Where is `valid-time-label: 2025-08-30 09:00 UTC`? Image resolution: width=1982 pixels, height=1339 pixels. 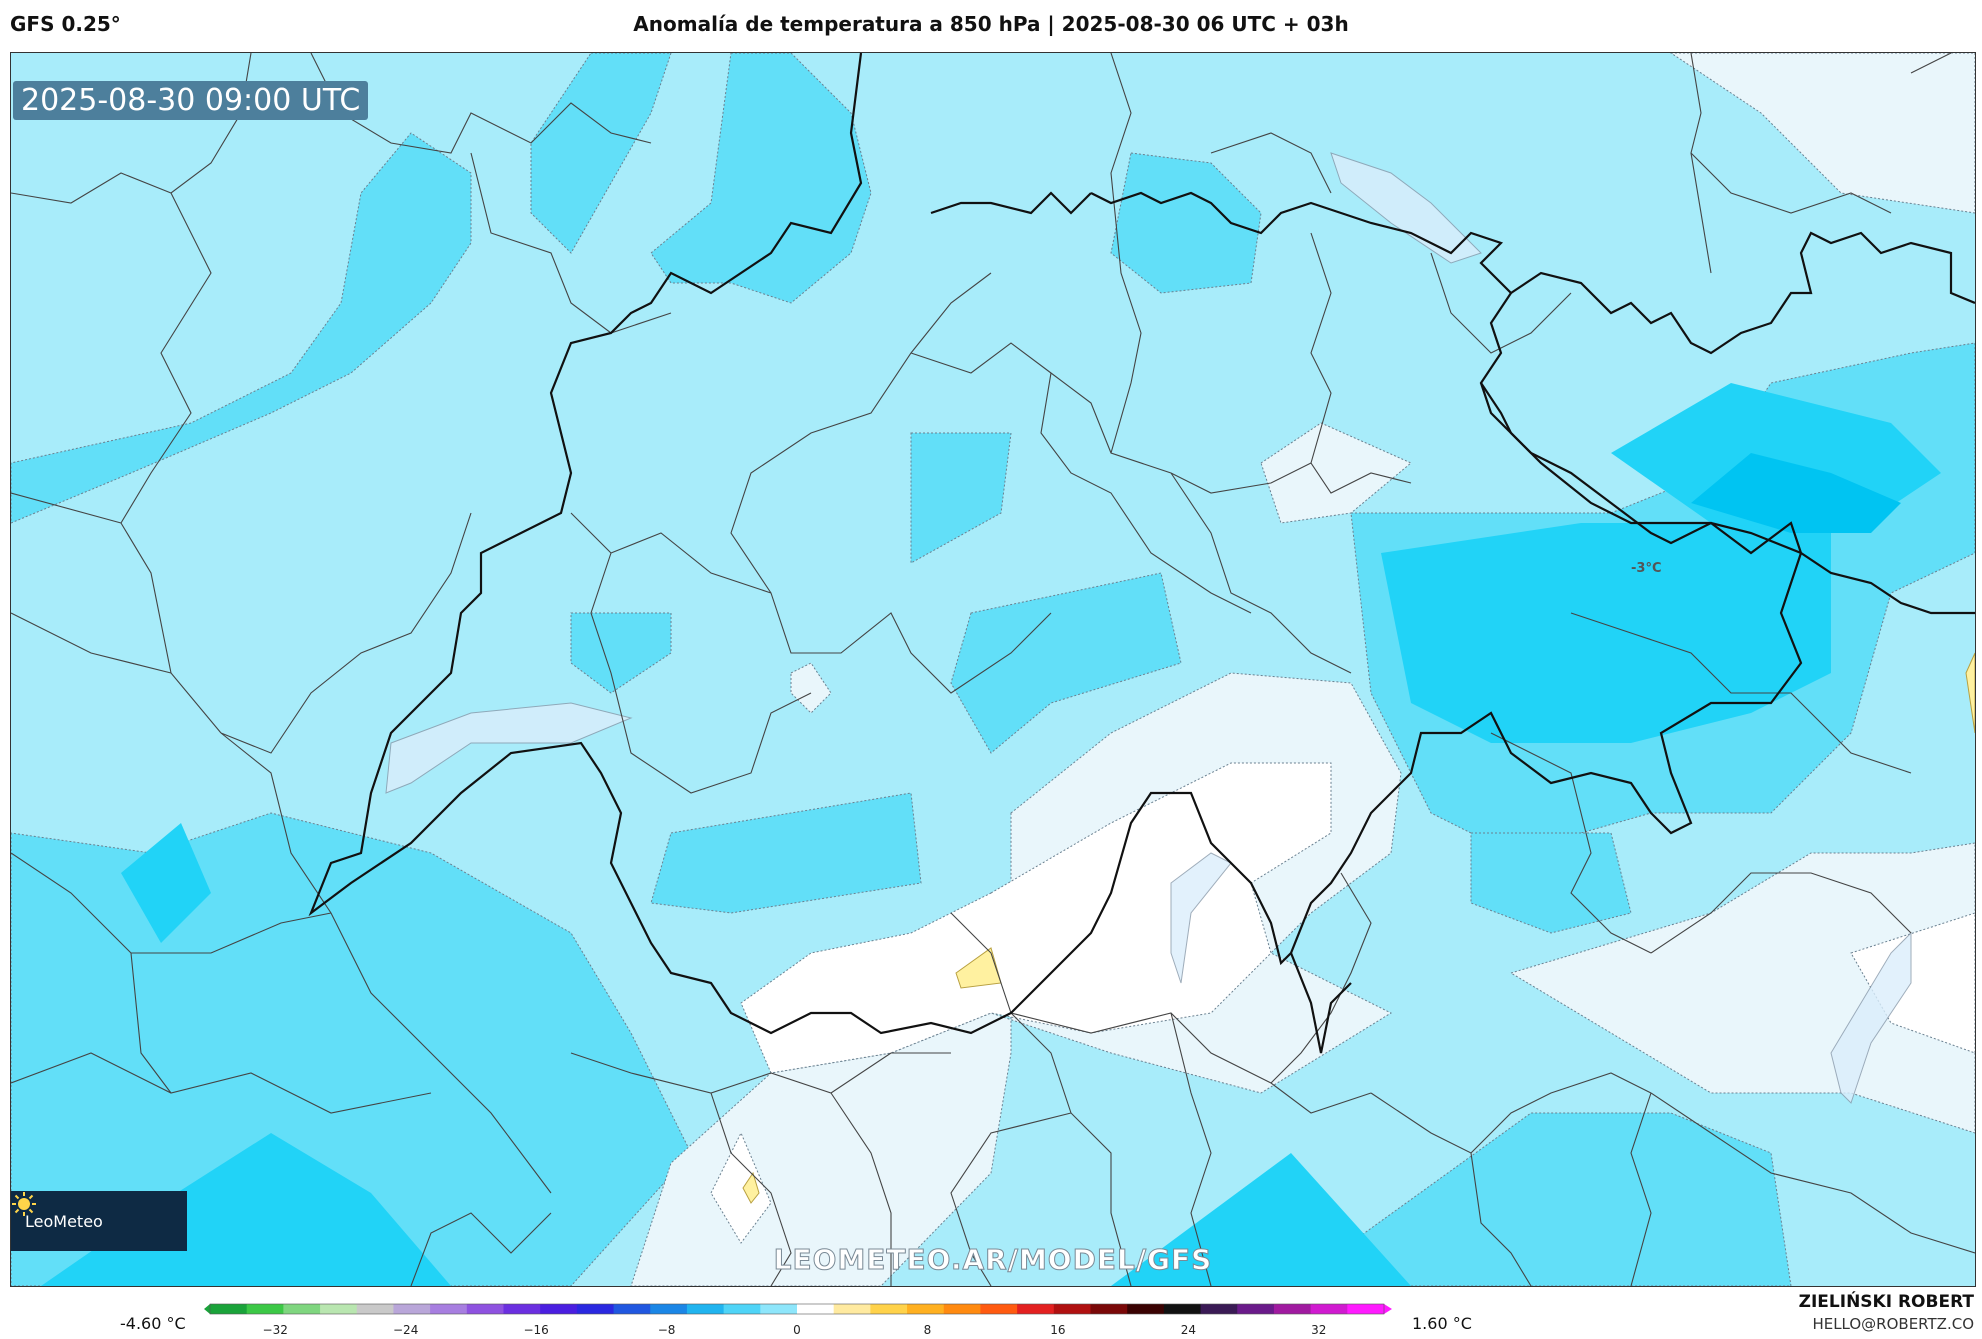 valid-time-label: 2025-08-30 09:00 UTC is located at coordinates (191, 100).